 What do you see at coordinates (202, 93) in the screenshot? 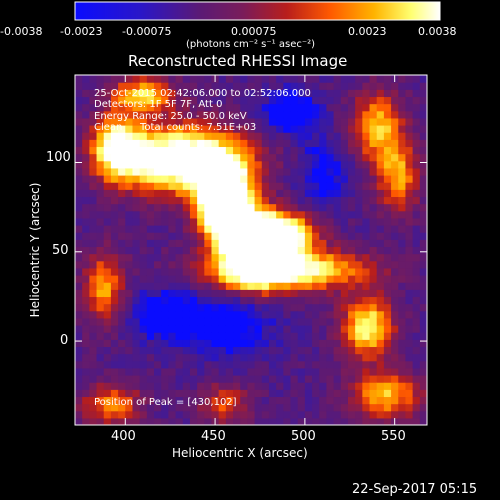
I see `annotation-time-range: 25-Oct-2015 02:42:06.000 to 02:52:06.000` at bounding box center [202, 93].